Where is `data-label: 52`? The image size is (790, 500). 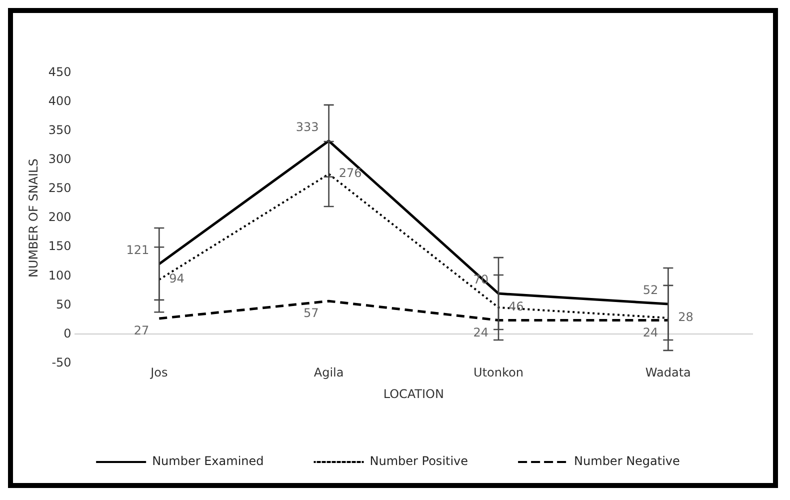 data-label: 52 is located at coordinates (650, 290).